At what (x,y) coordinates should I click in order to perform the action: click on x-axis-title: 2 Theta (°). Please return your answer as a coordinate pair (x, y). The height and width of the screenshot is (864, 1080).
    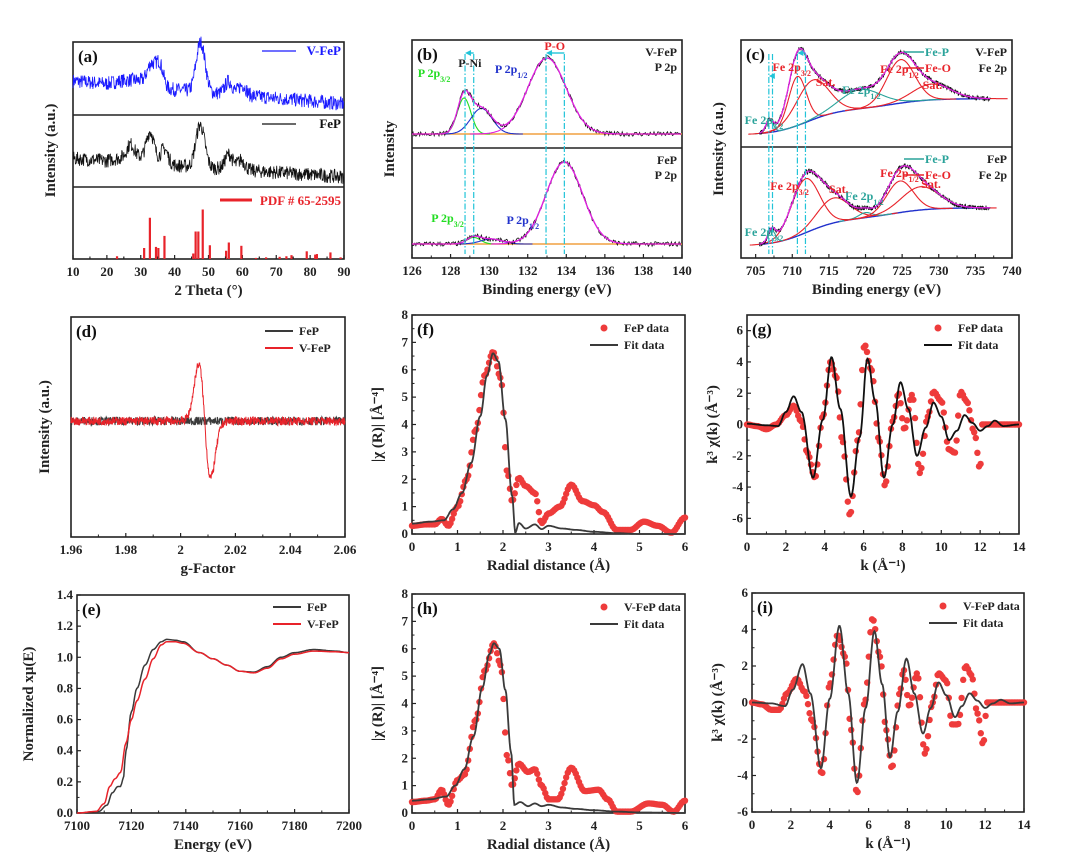
    Looking at the image, I should click on (208, 291).